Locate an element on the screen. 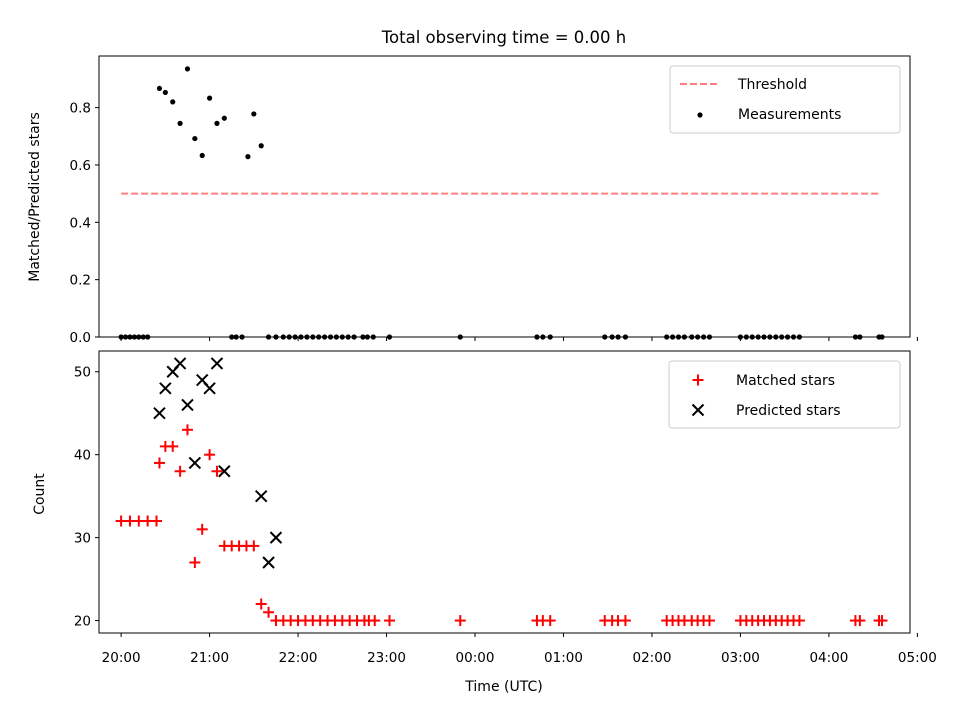 This screenshot has height=720, width=960. y-tick-label: 20 is located at coordinates (82, 622).